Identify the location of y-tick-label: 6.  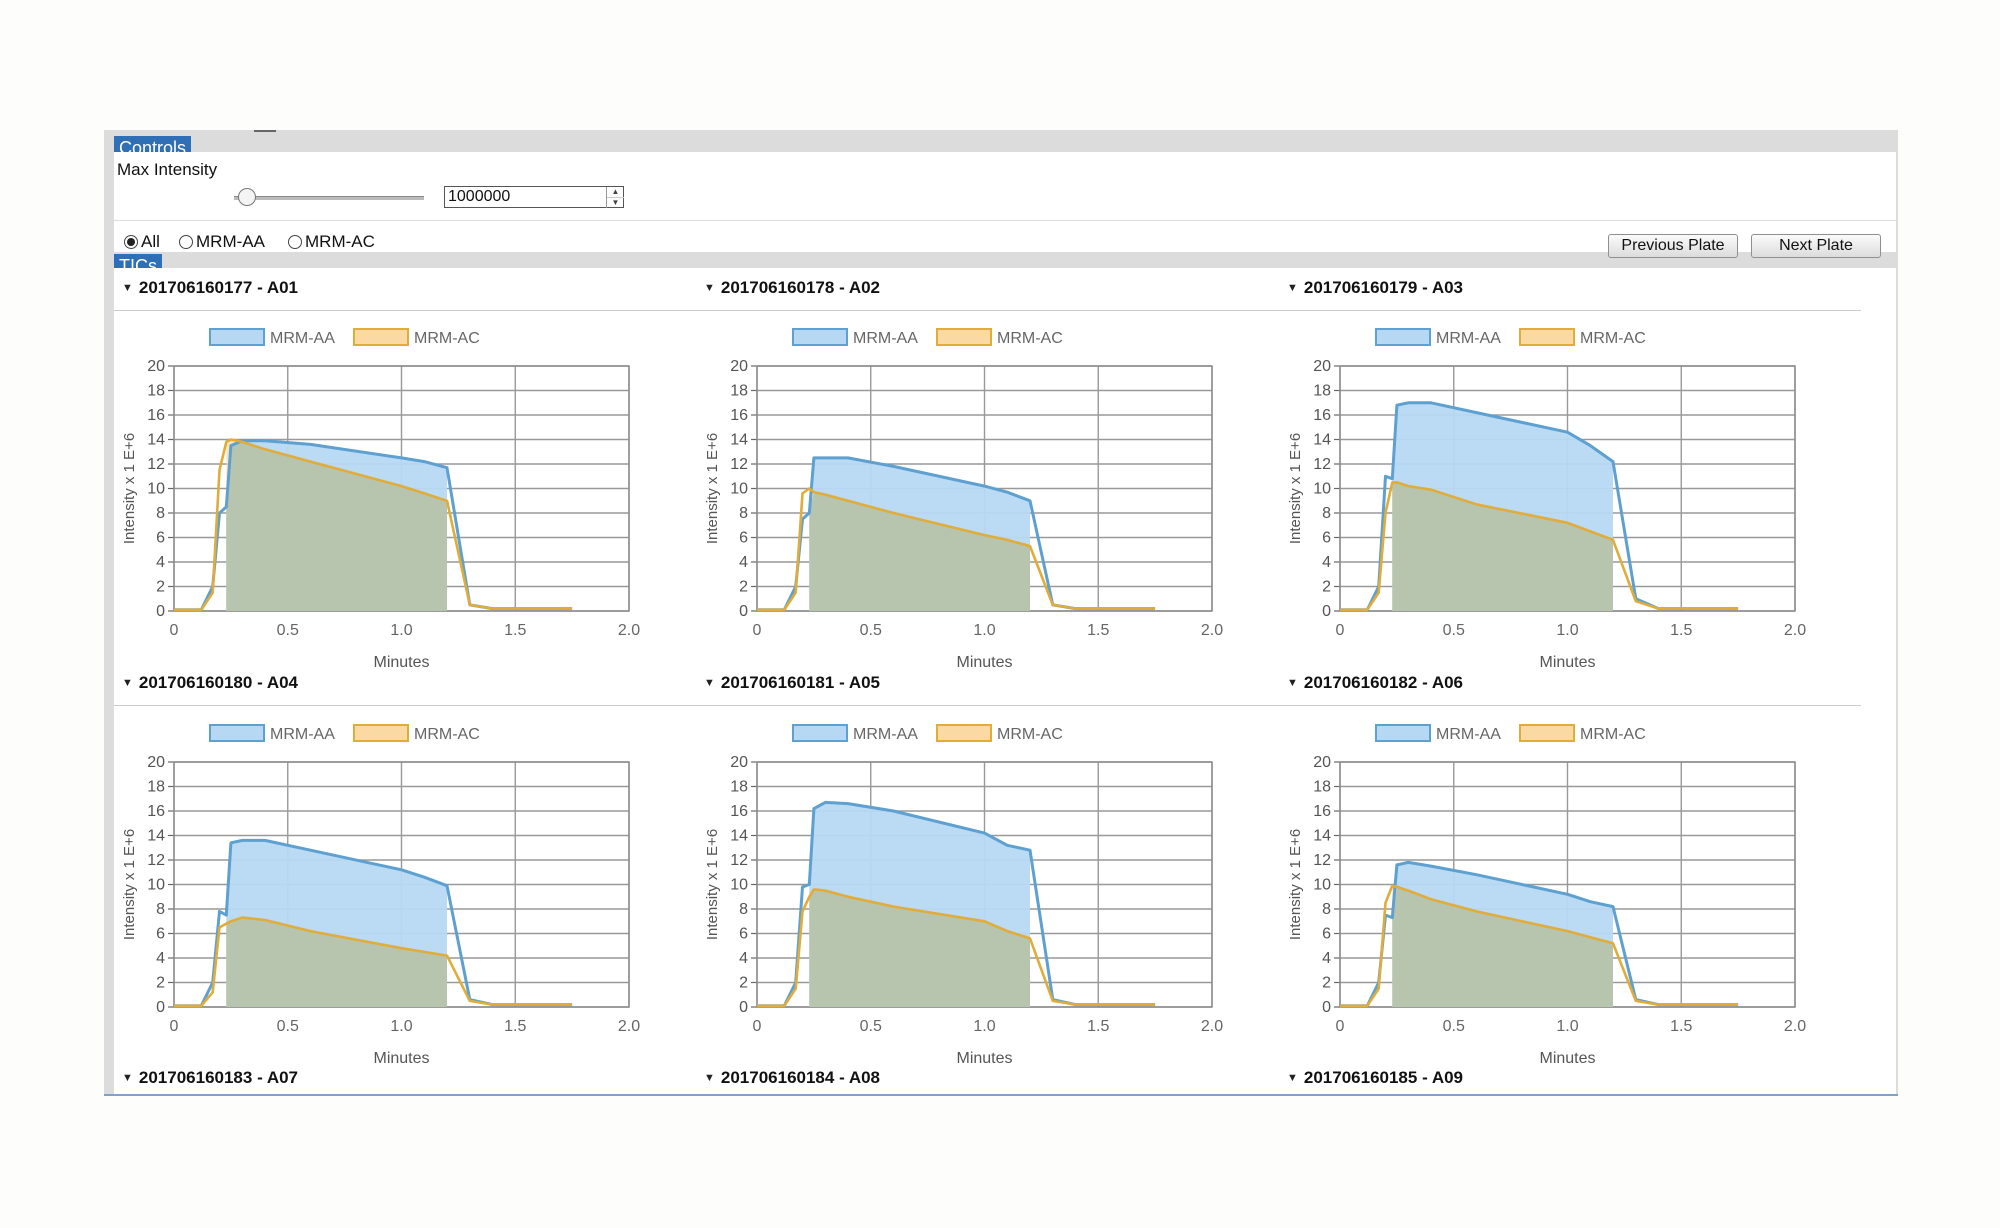
(743, 934).